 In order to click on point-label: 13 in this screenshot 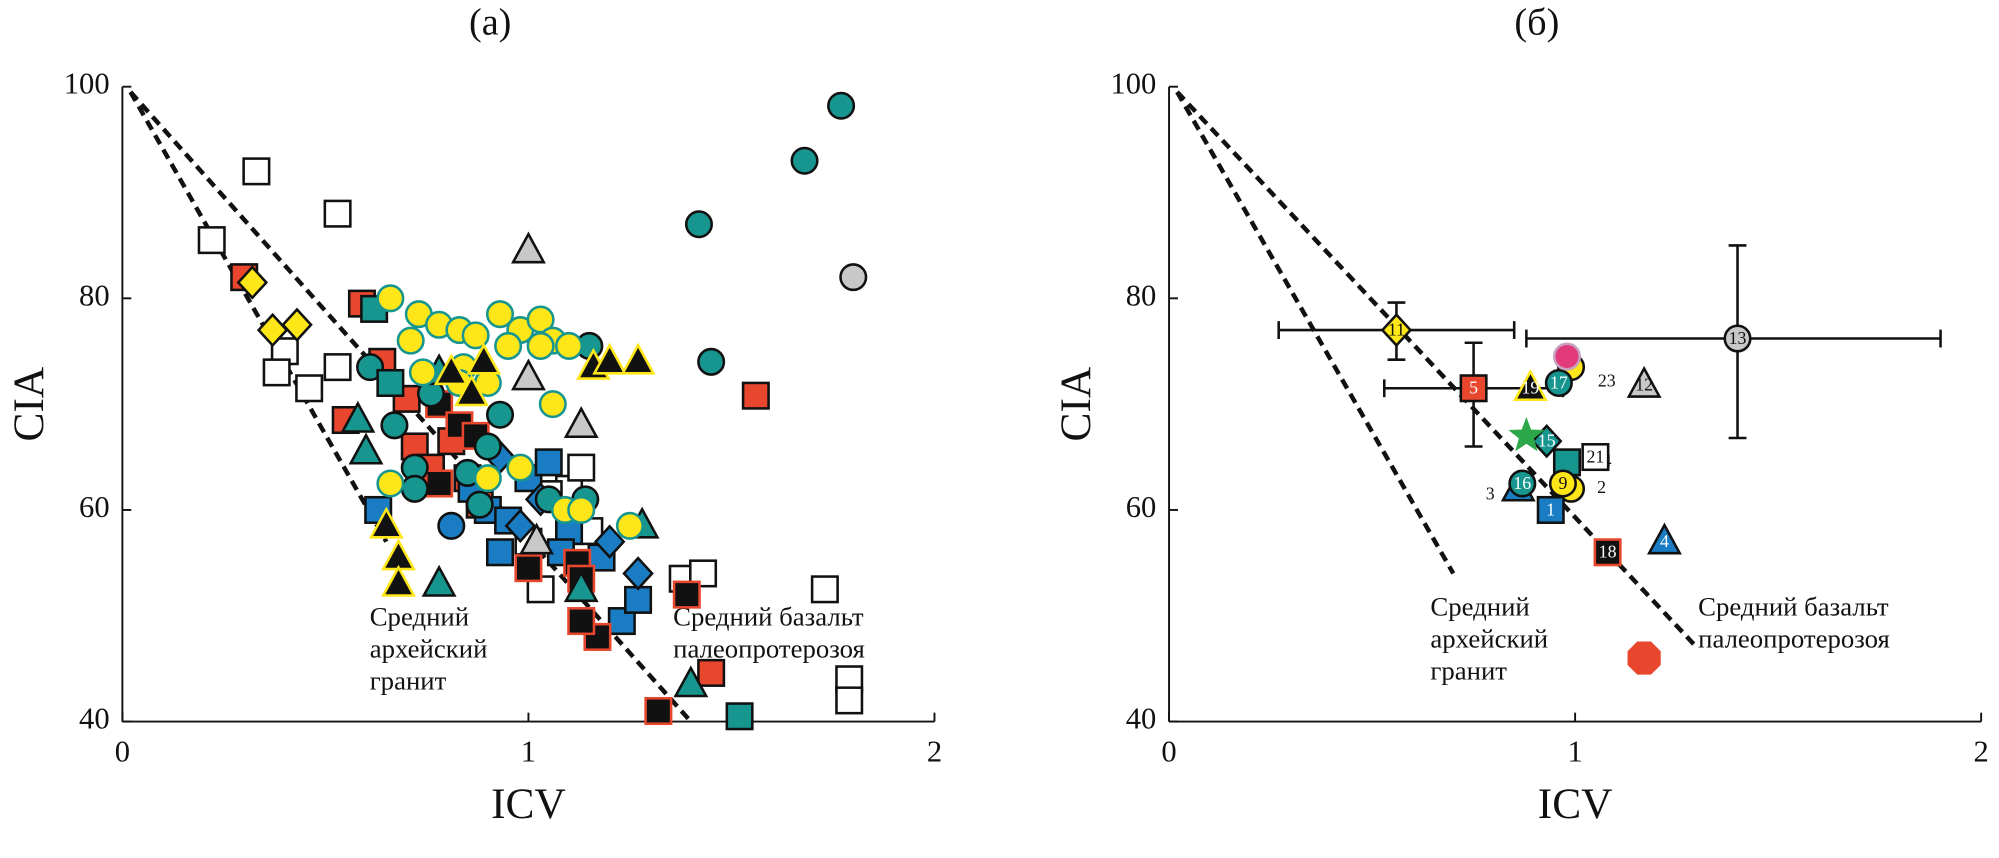, I will do `click(1738, 338)`.